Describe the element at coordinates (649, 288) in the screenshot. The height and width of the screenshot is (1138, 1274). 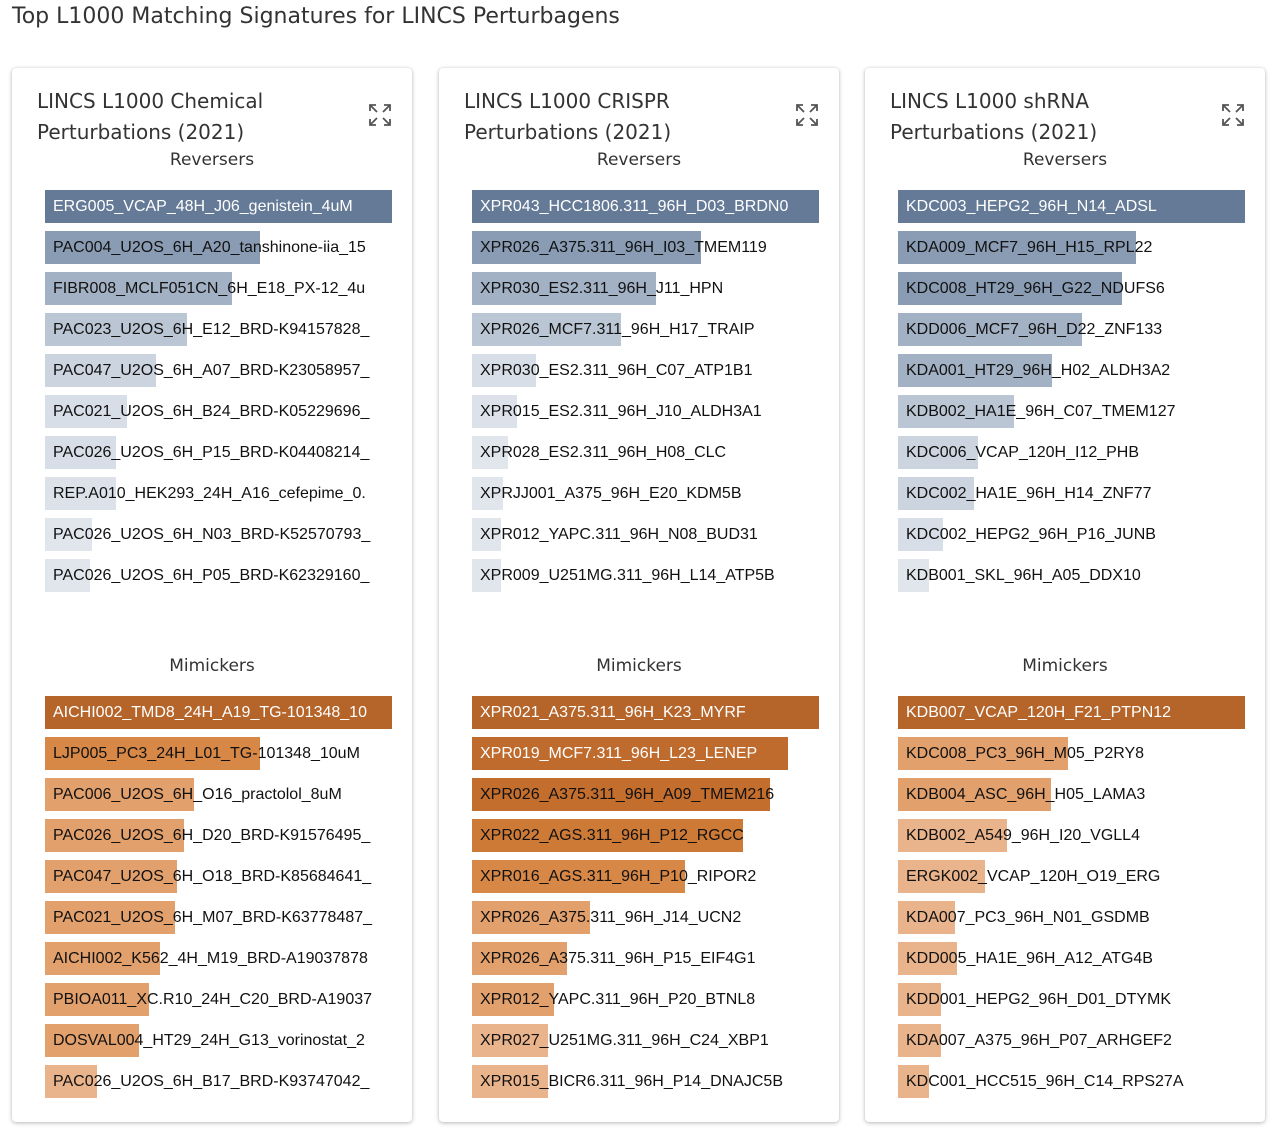
I see `reversers-bar-row: XPR030_ES2.311_96H_J11_HPN` at that location.